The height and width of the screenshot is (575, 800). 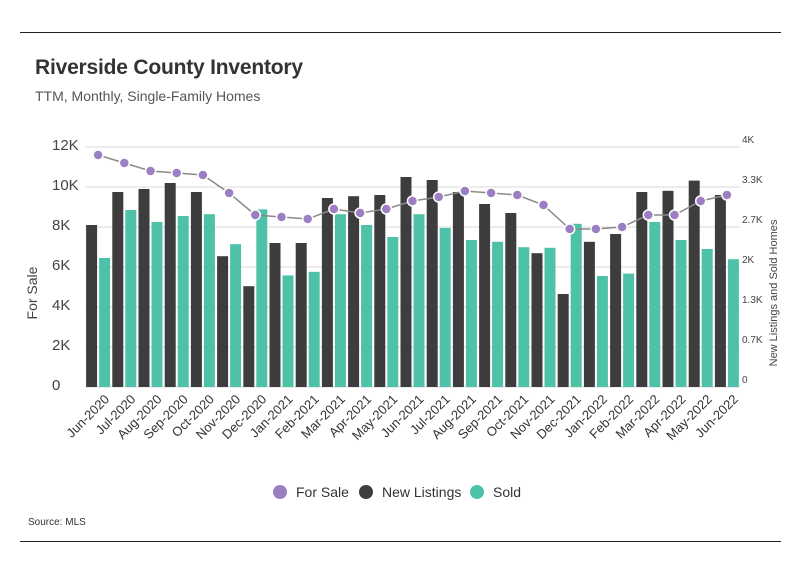 What do you see at coordinates (774, 292) in the screenshot?
I see `y2-axis-title: New Listings and Sold Homes` at bounding box center [774, 292].